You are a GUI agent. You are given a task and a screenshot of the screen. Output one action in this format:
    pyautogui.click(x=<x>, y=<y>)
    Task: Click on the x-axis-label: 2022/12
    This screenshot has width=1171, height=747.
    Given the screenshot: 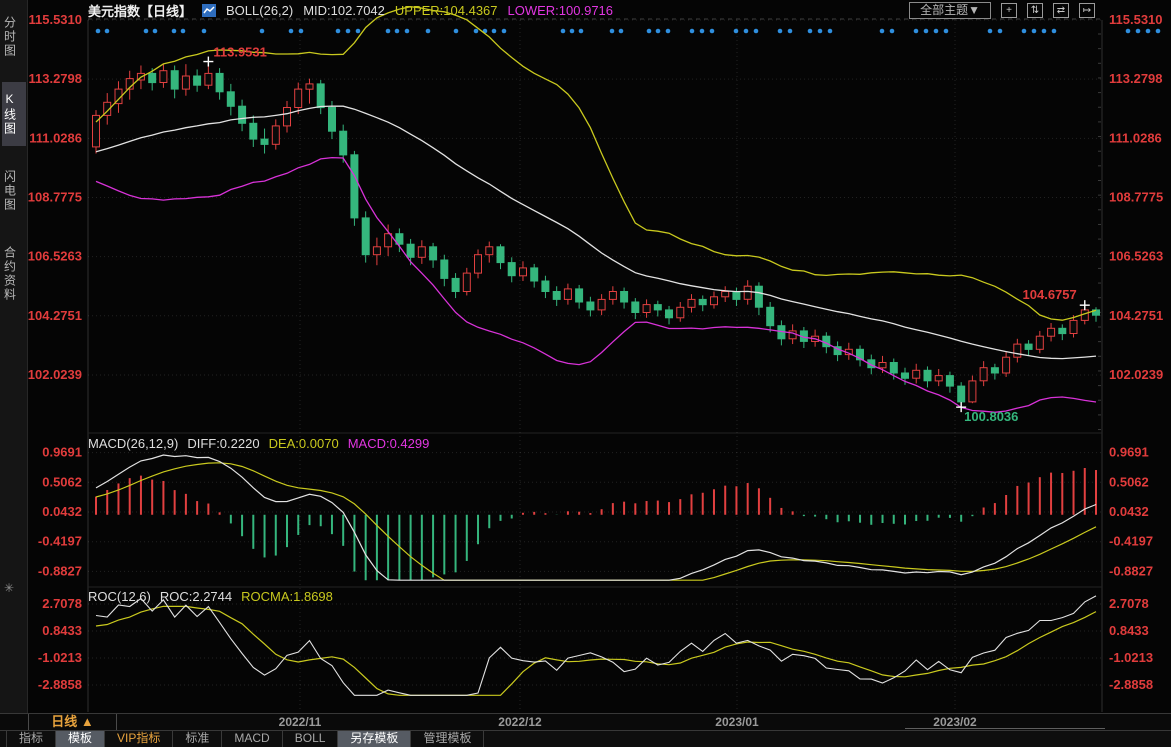 What is the action you would take?
    pyautogui.click(x=520, y=722)
    